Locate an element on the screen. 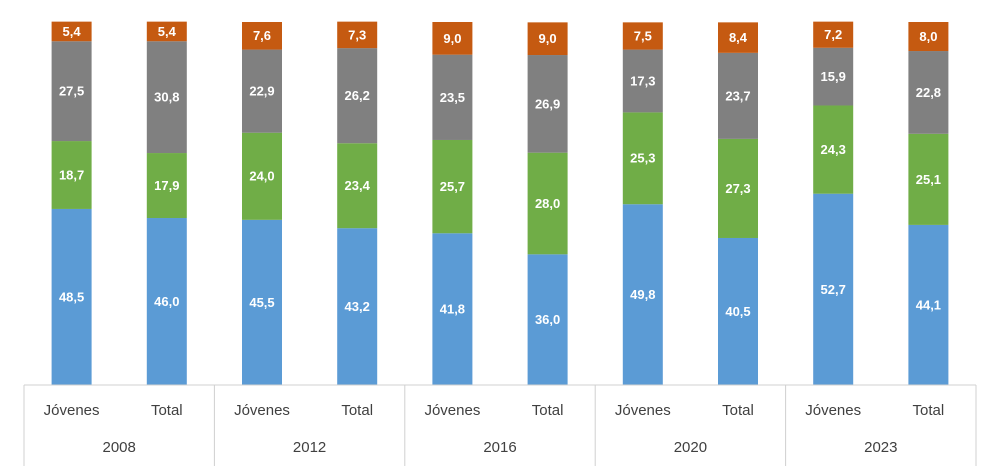  value-label: 7,5 is located at coordinates (643, 35).